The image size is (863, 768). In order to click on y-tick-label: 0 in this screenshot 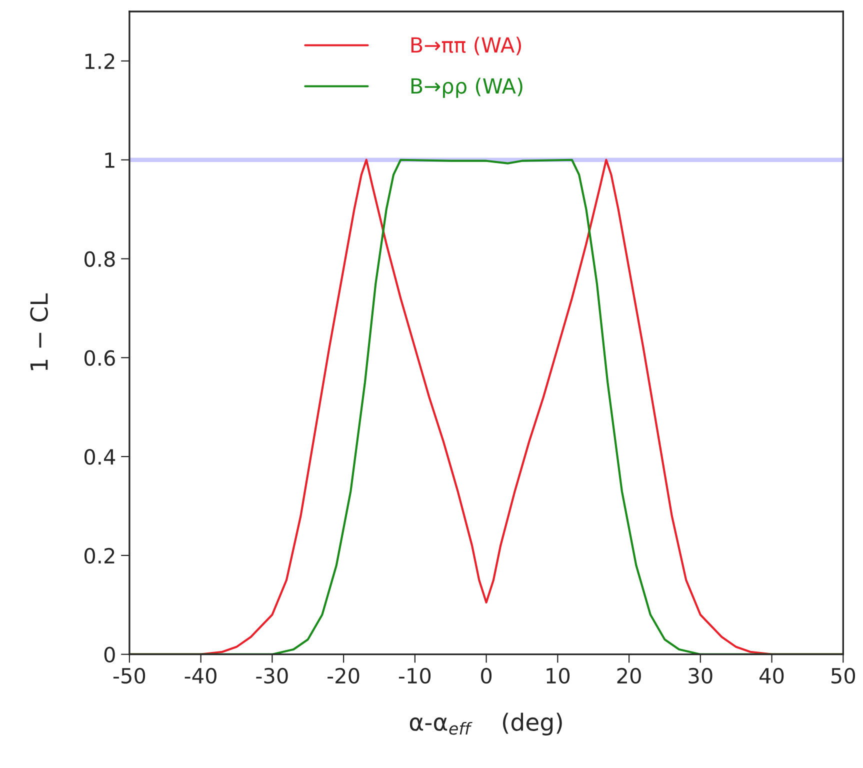, I will do `click(109, 654)`.